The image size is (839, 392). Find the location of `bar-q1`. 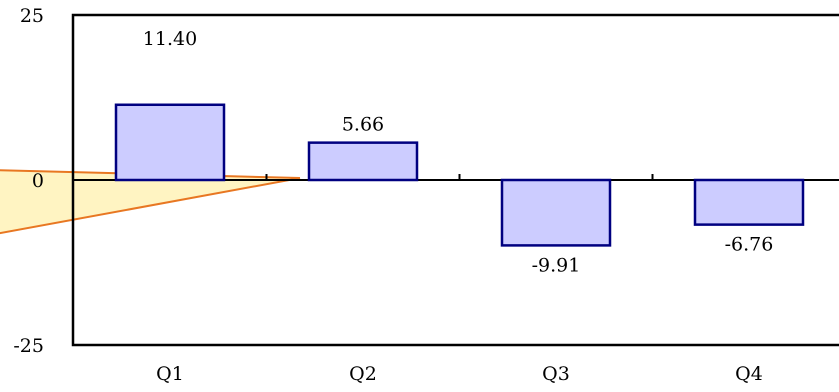

bar-q1 is located at coordinates (170, 142).